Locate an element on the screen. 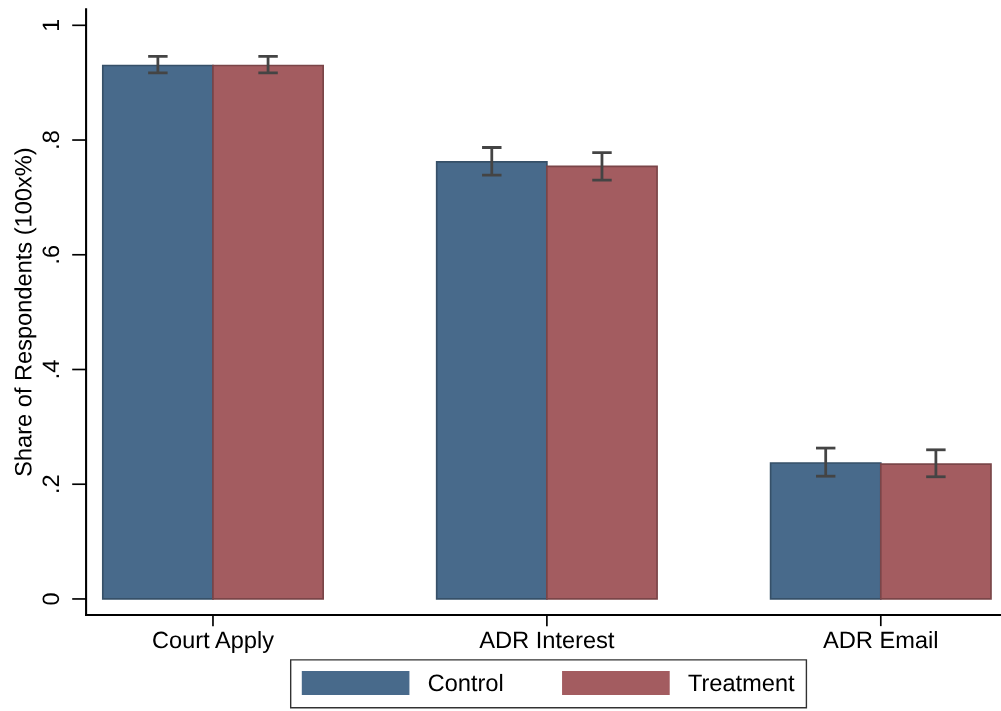 This screenshot has height=711, width=1001. x-tick-label: ADR Email is located at coordinates (880, 639).